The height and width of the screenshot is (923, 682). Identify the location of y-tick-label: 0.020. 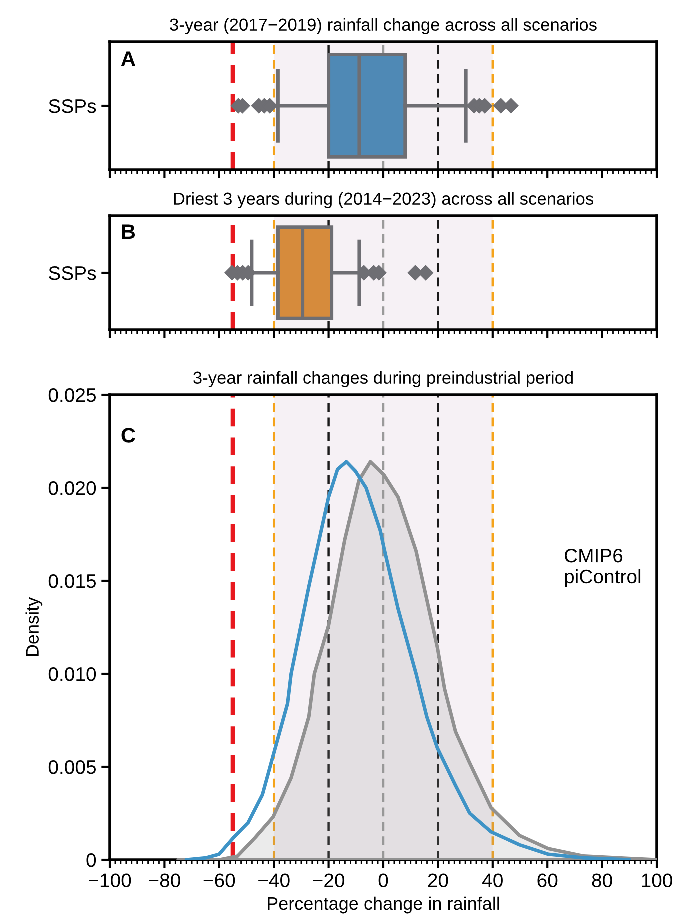
(72, 488).